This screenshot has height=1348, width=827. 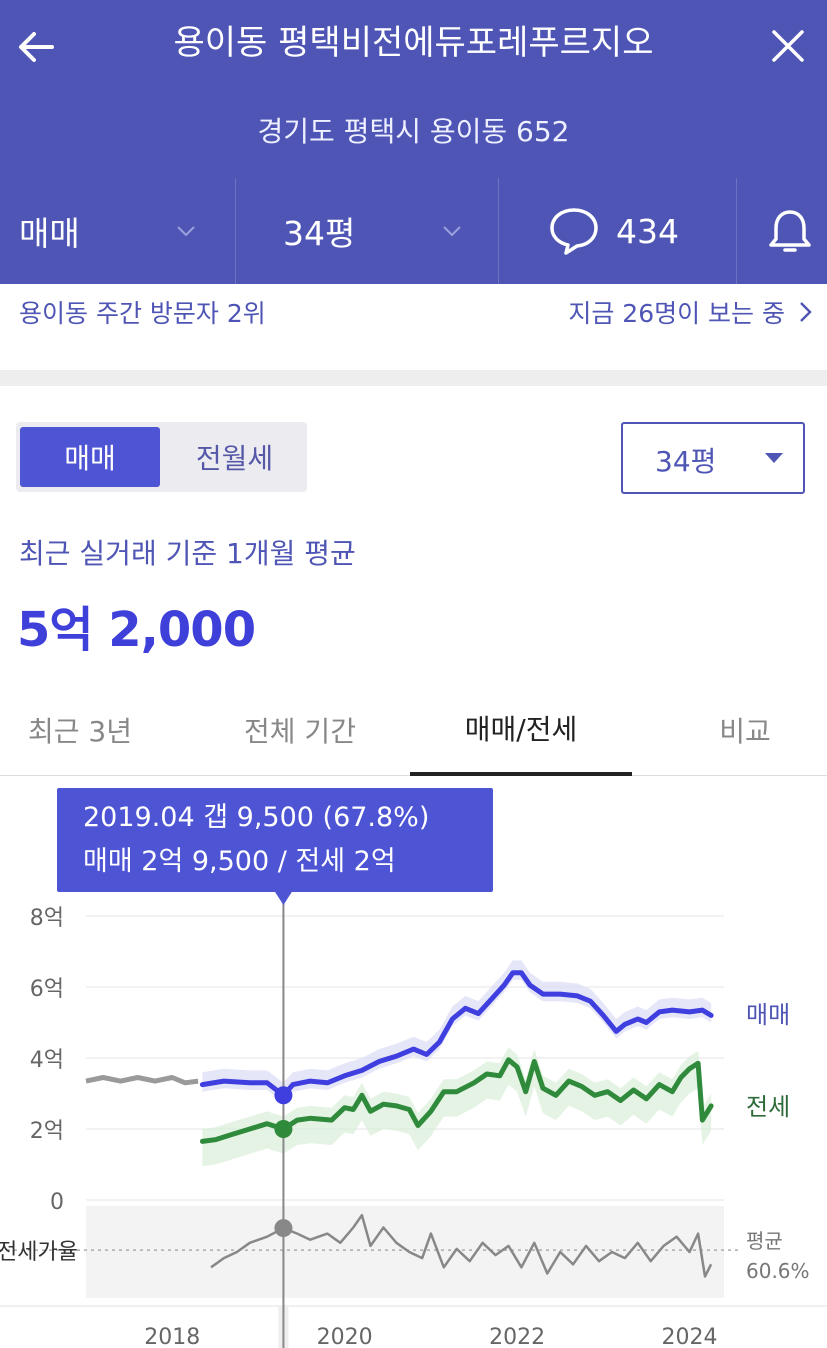 I want to click on period-tabs: 최근 3년 전체 기간 매매/전세 비교, so click(x=413, y=730).